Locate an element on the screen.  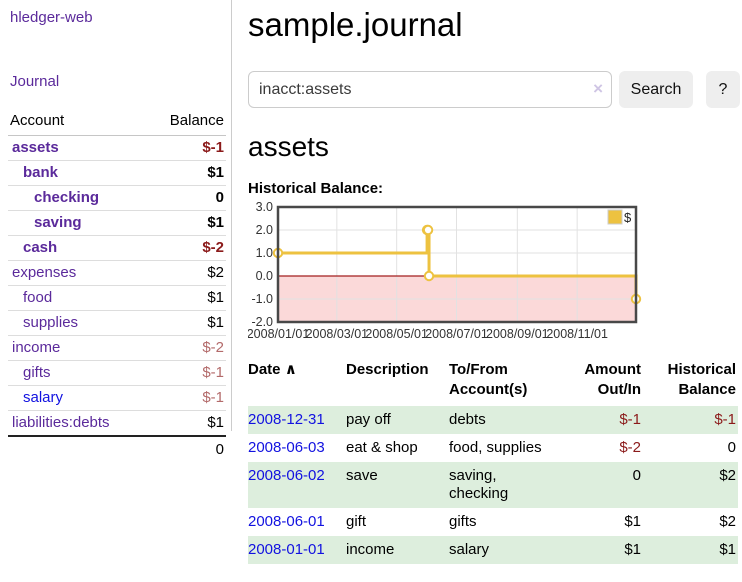
accounts-header-row: Account Balance is located at coordinates (117, 122).